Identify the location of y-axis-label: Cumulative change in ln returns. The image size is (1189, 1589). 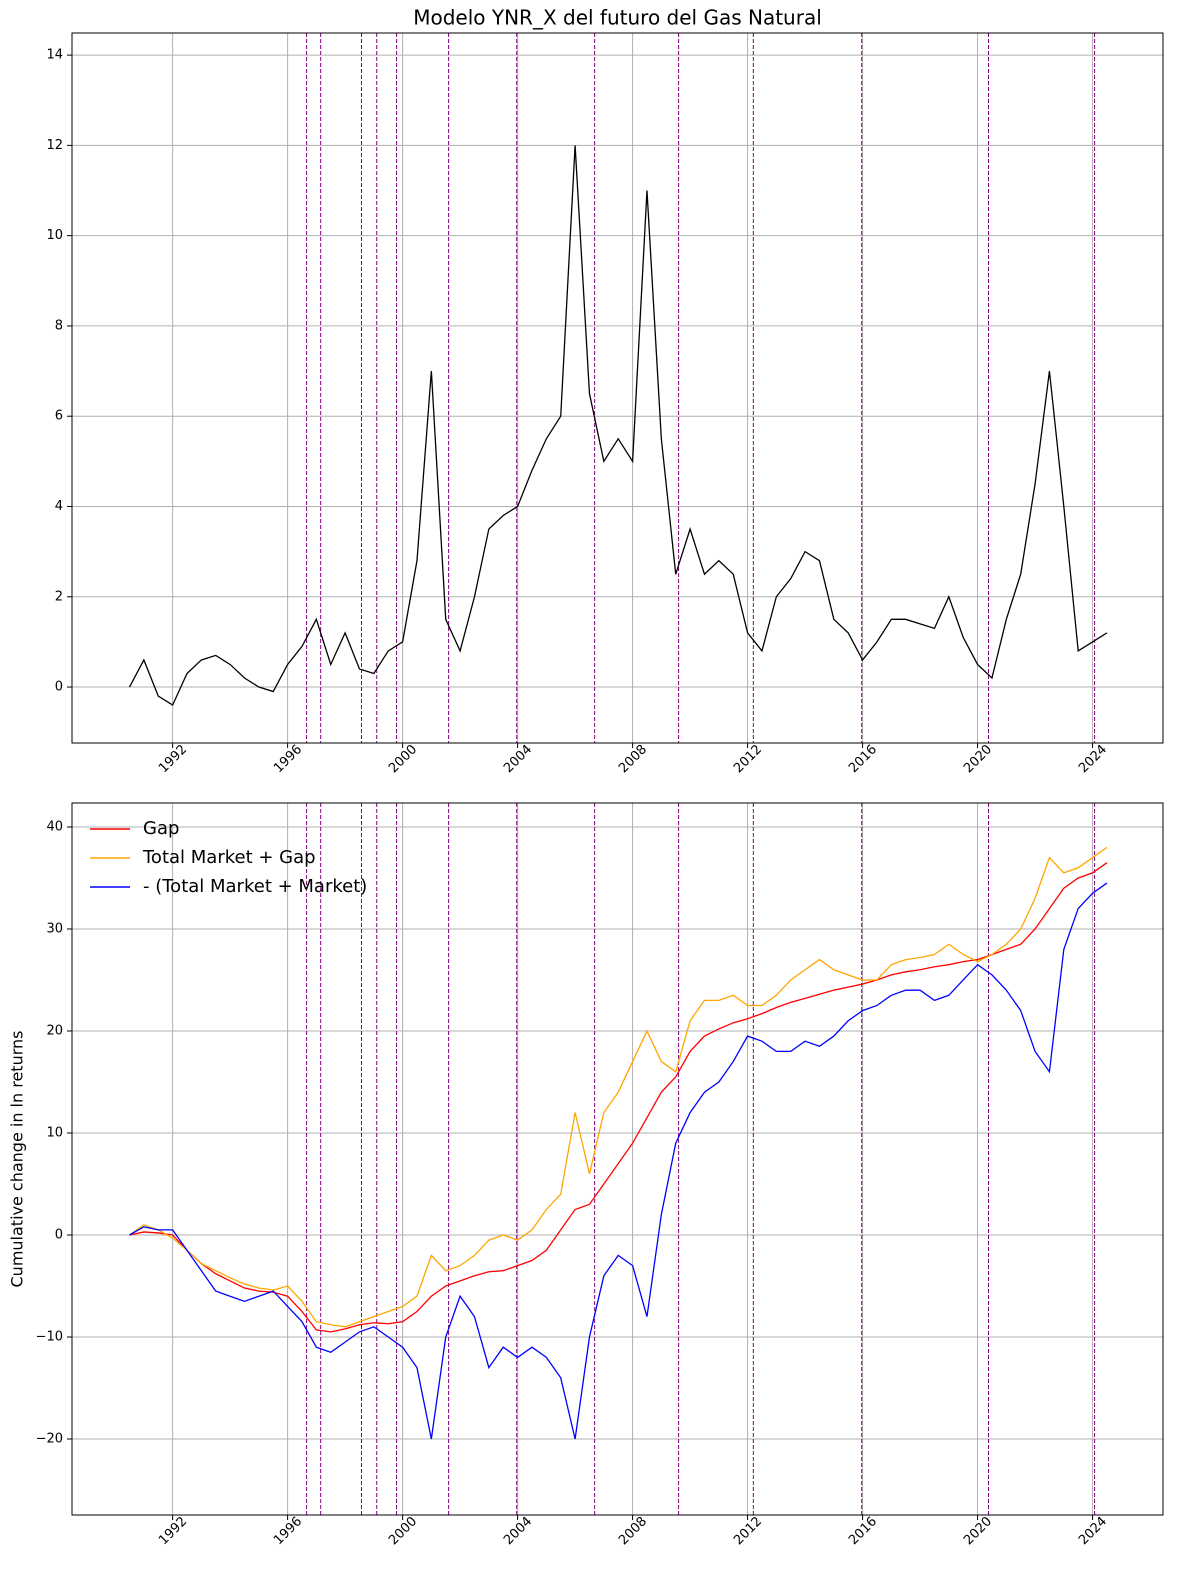
(17, 1159).